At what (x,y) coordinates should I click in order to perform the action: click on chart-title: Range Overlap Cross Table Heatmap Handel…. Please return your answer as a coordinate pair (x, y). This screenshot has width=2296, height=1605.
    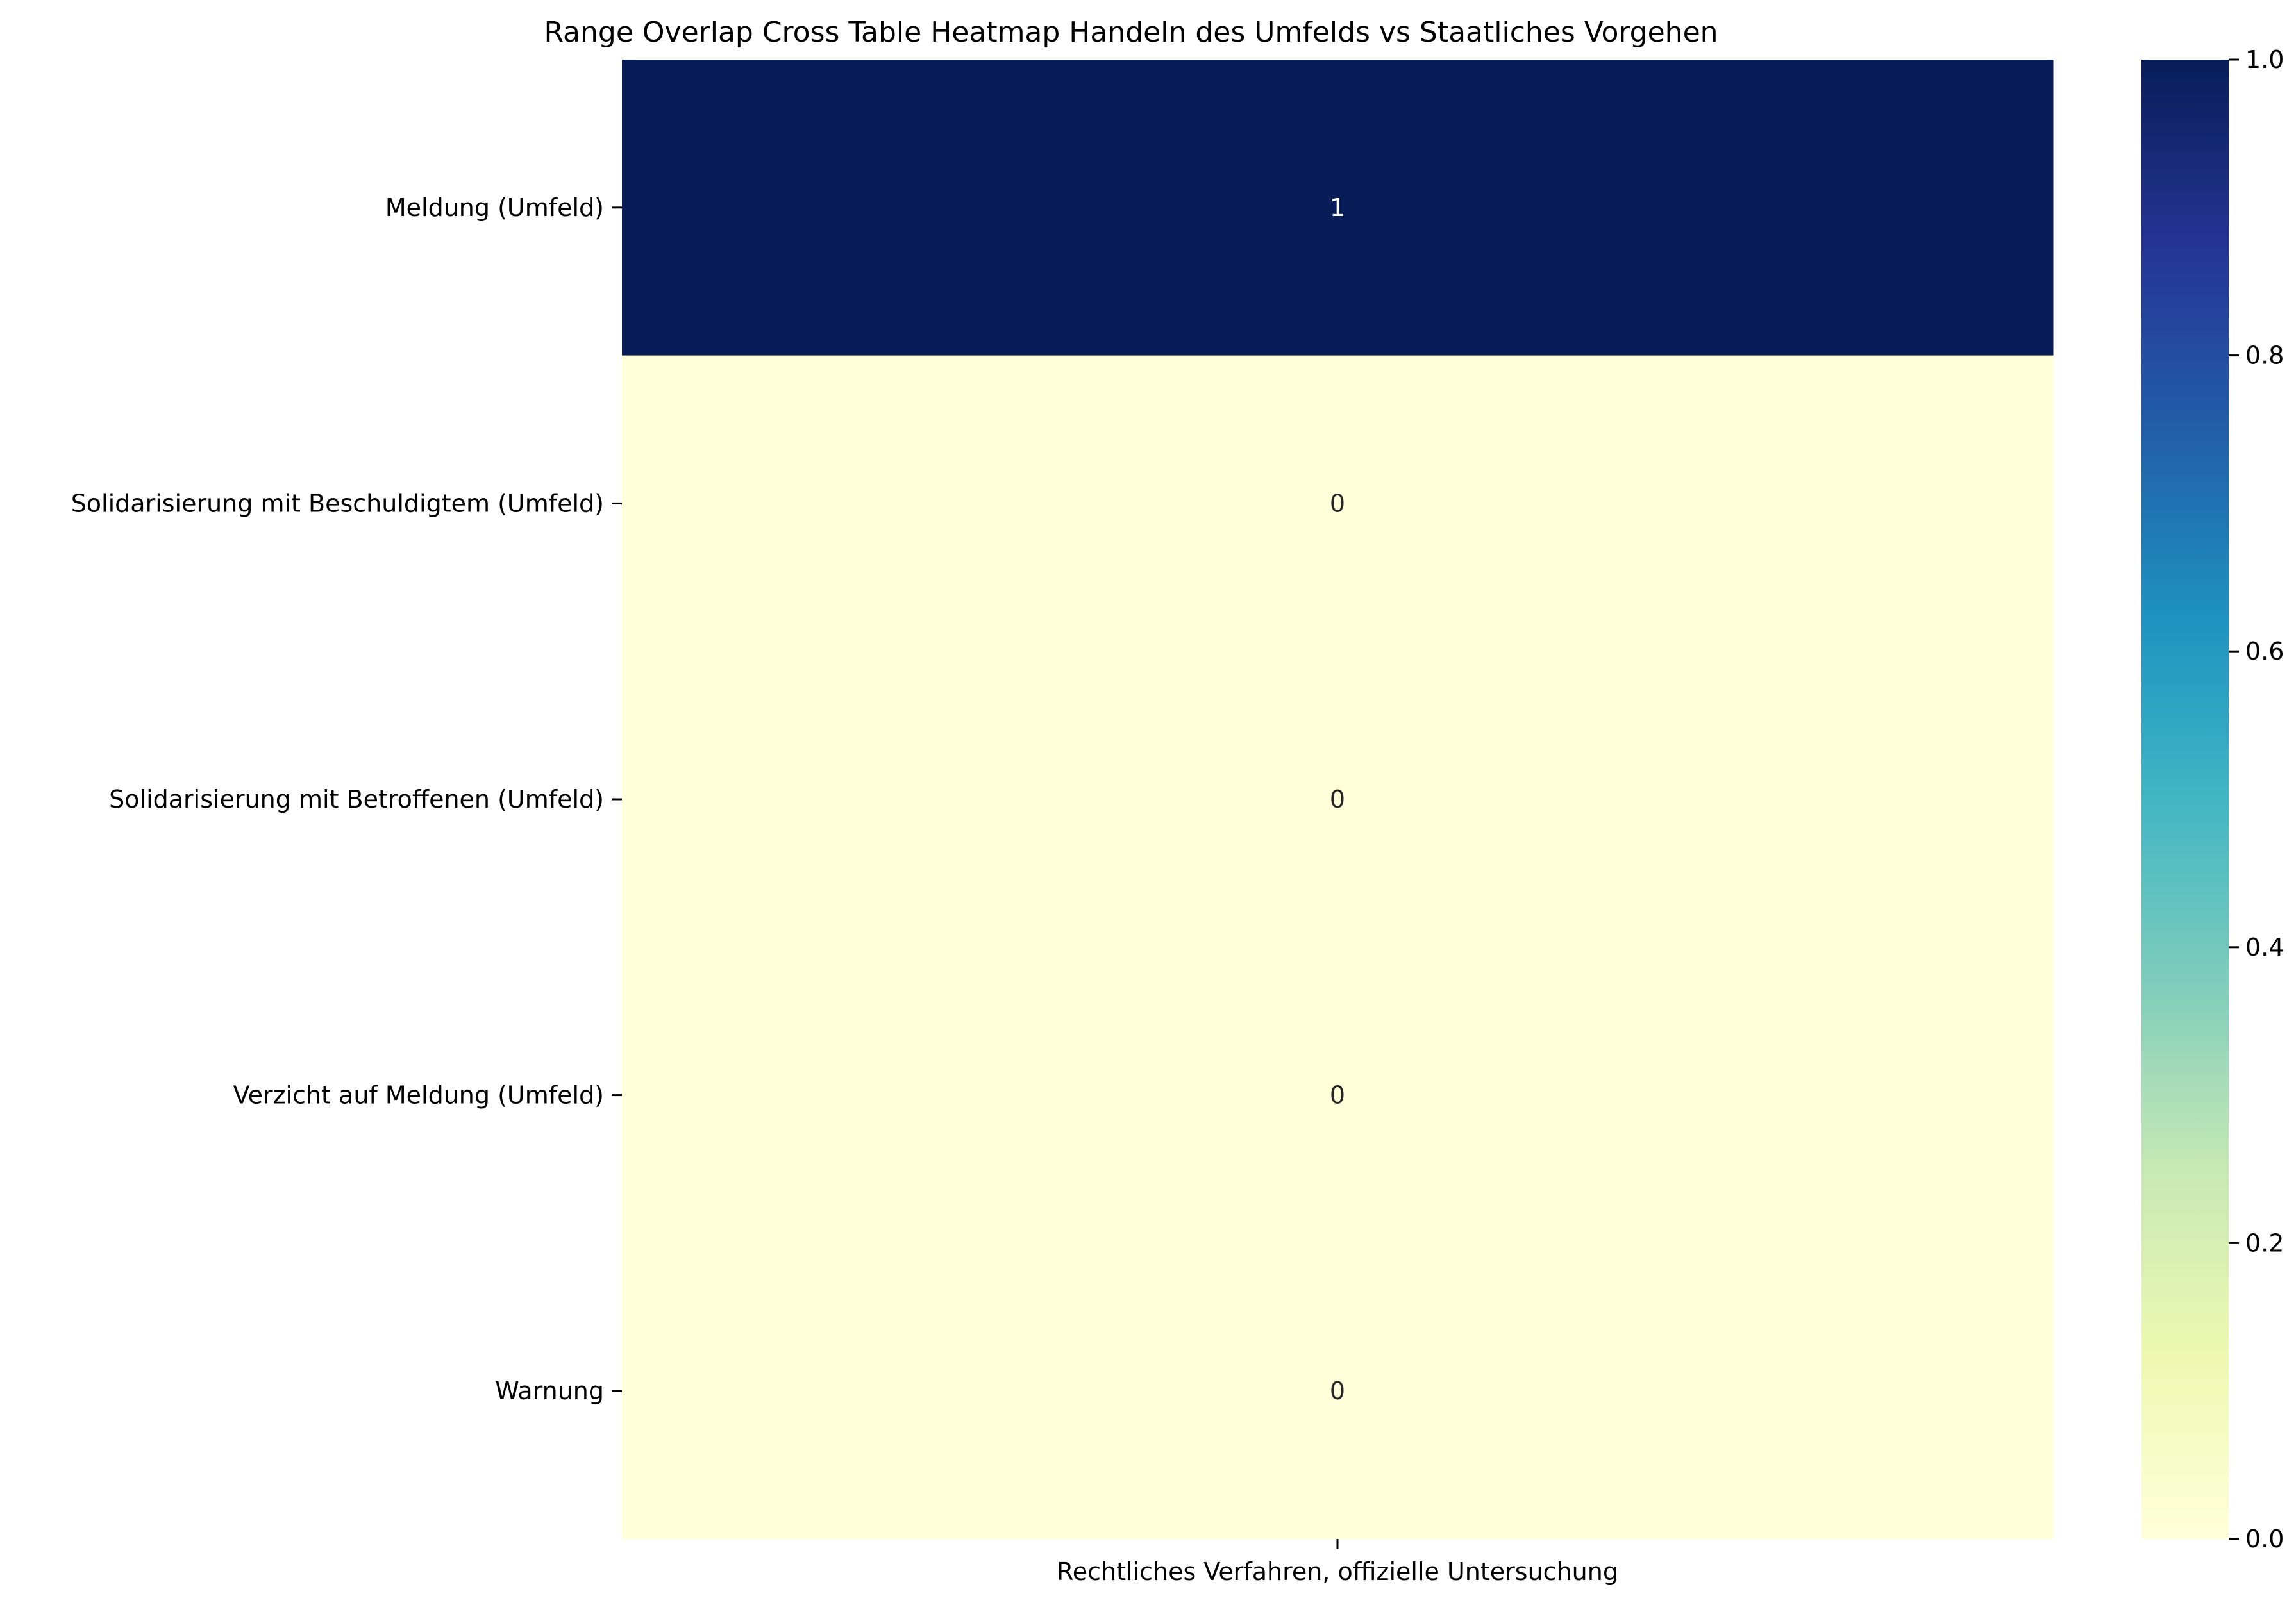
    Looking at the image, I should click on (1131, 32).